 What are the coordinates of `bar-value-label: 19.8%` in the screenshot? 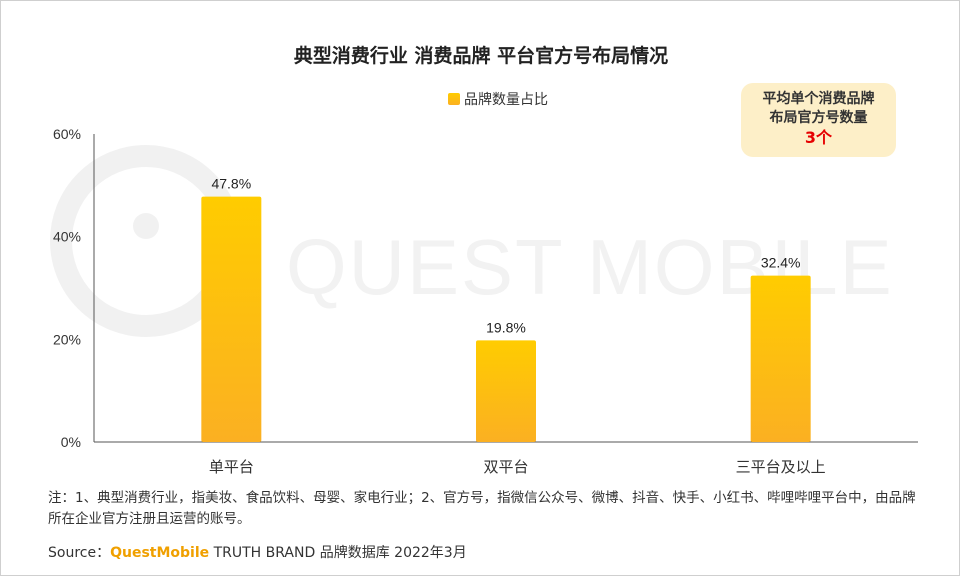 It's located at (506, 327).